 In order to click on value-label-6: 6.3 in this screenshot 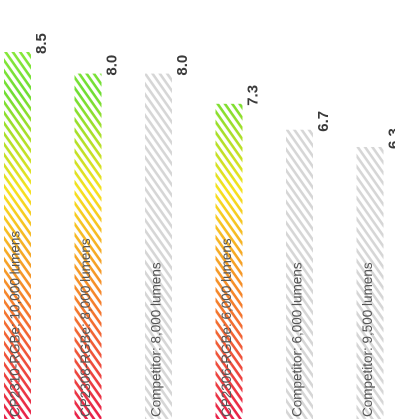, I will do `click(390, 138)`.